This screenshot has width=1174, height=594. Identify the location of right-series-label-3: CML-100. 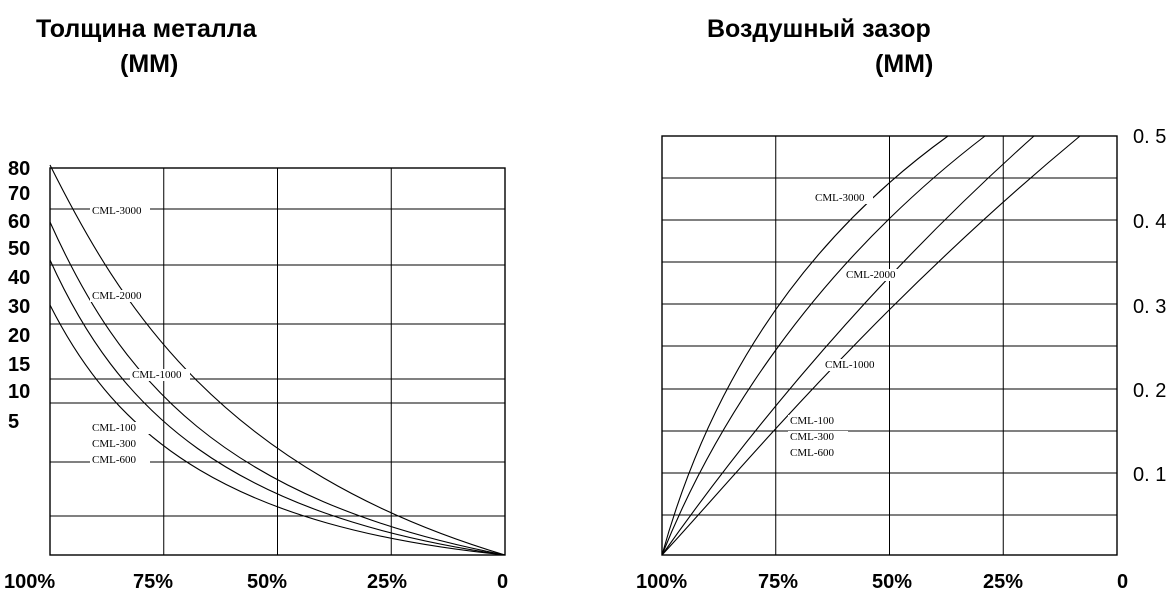
(812, 421).